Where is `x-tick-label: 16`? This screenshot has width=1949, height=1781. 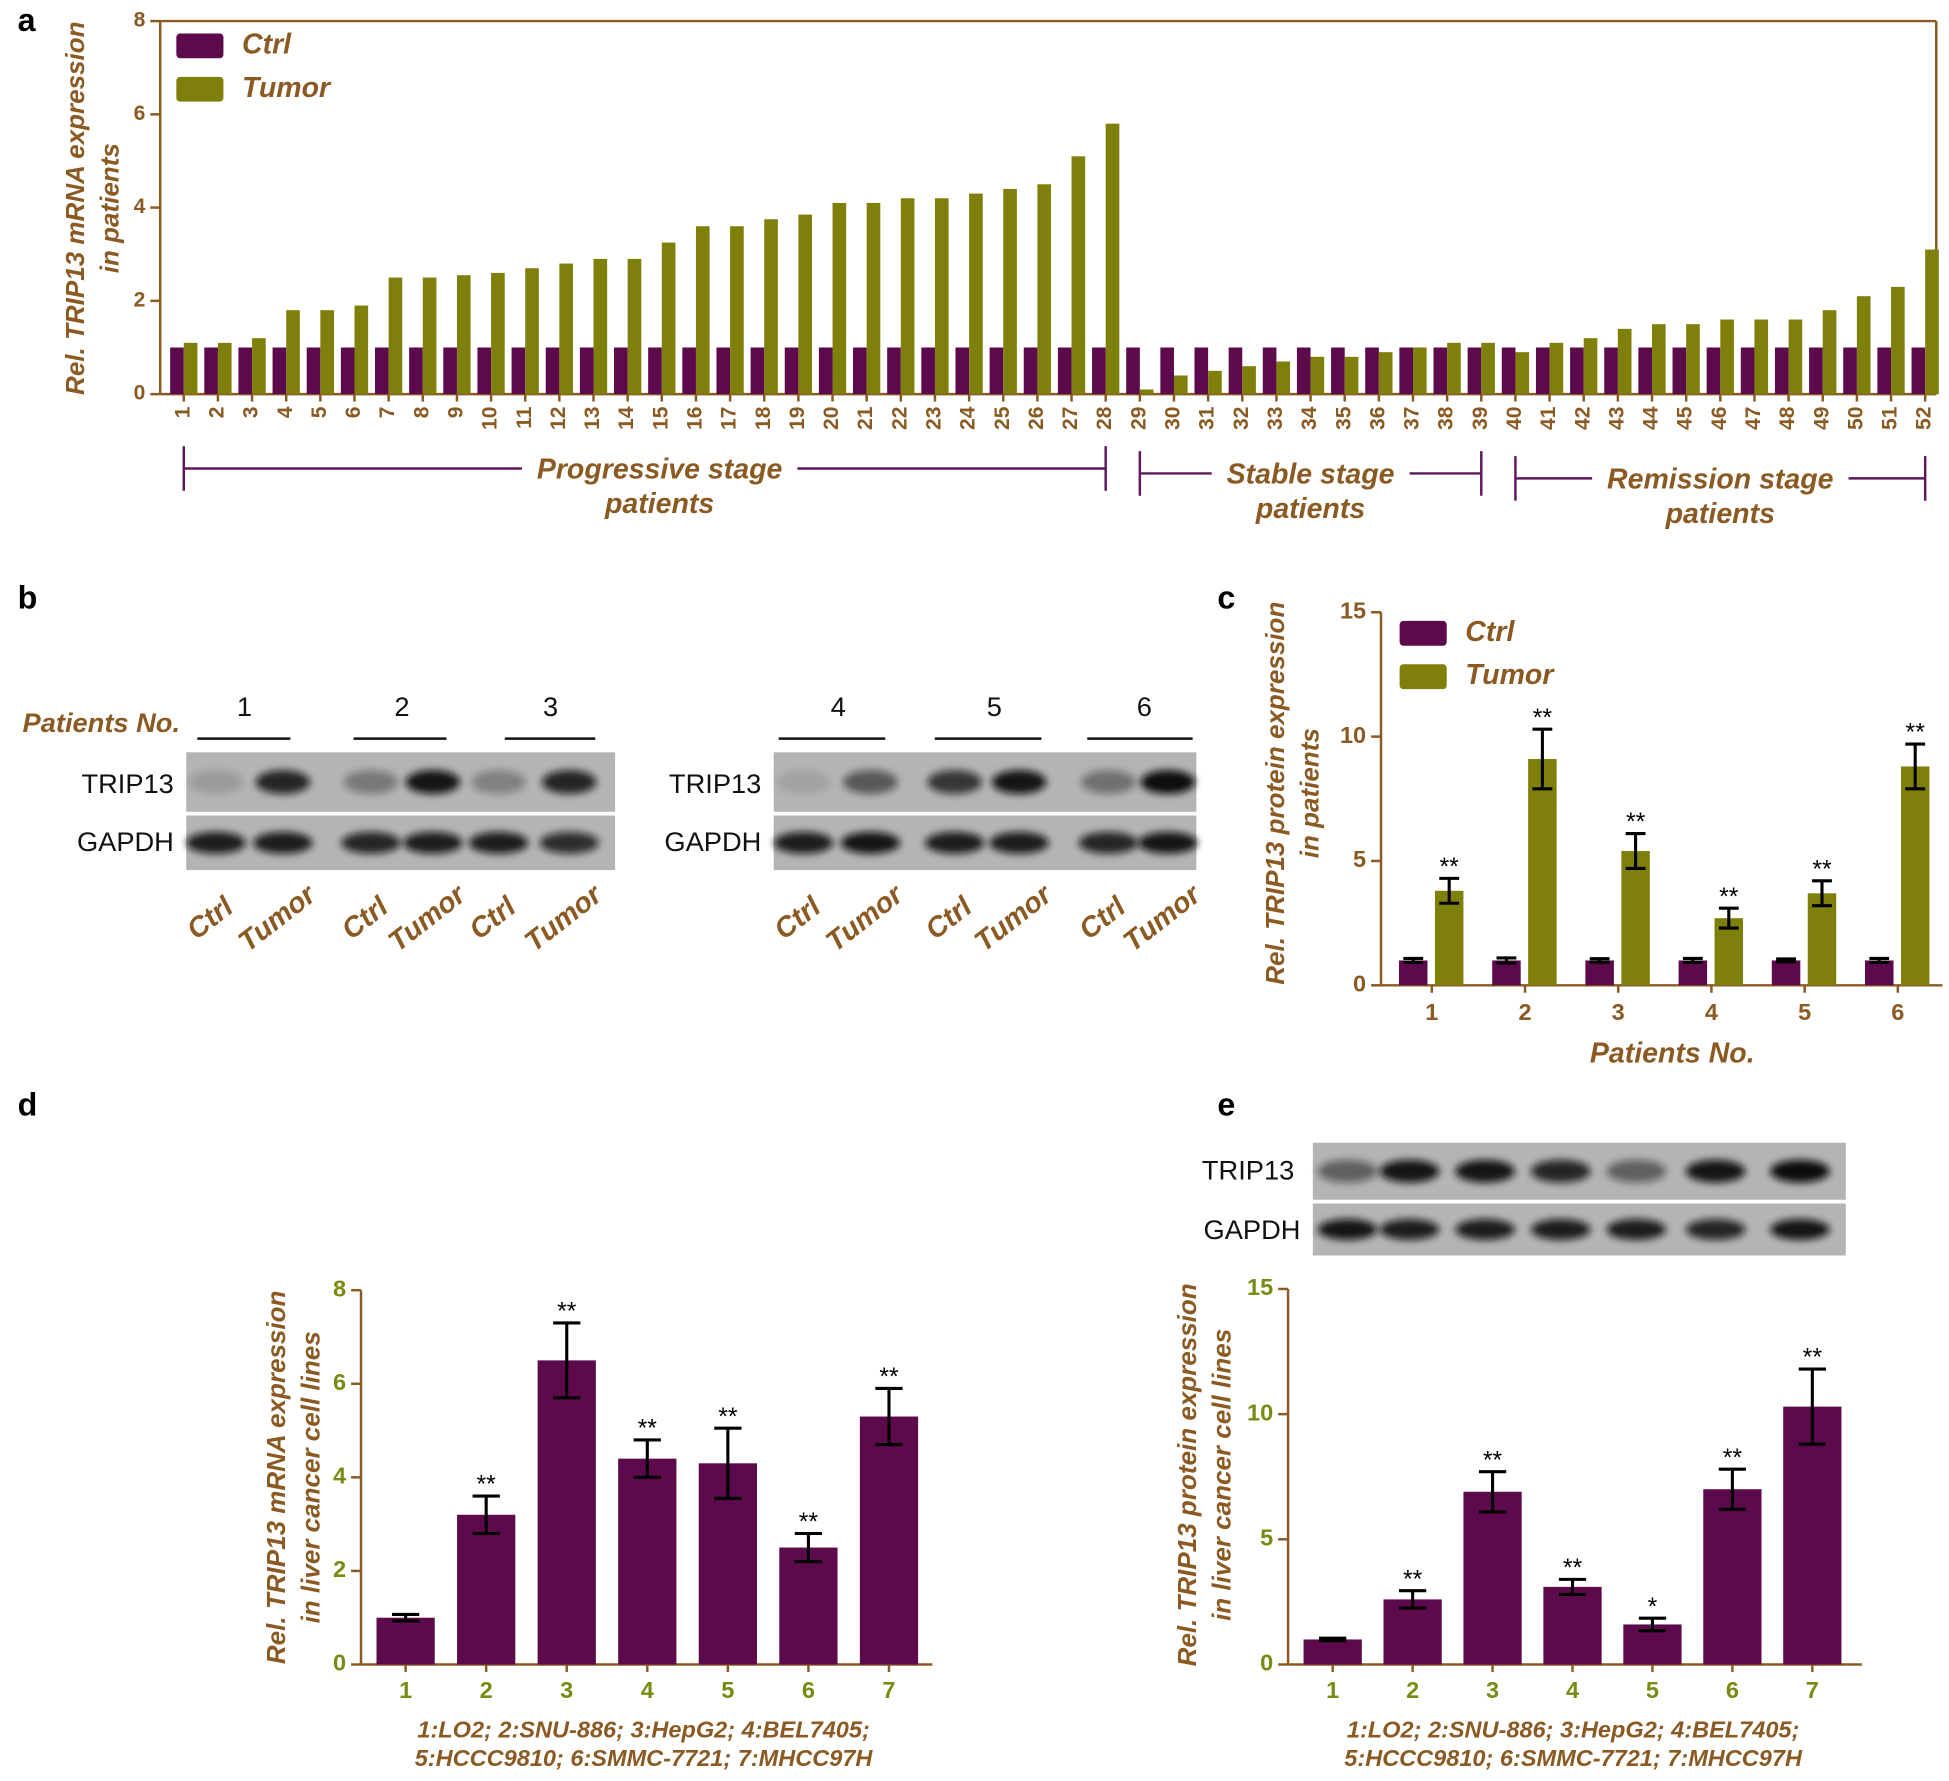
x-tick-label: 16 is located at coordinates (695, 418).